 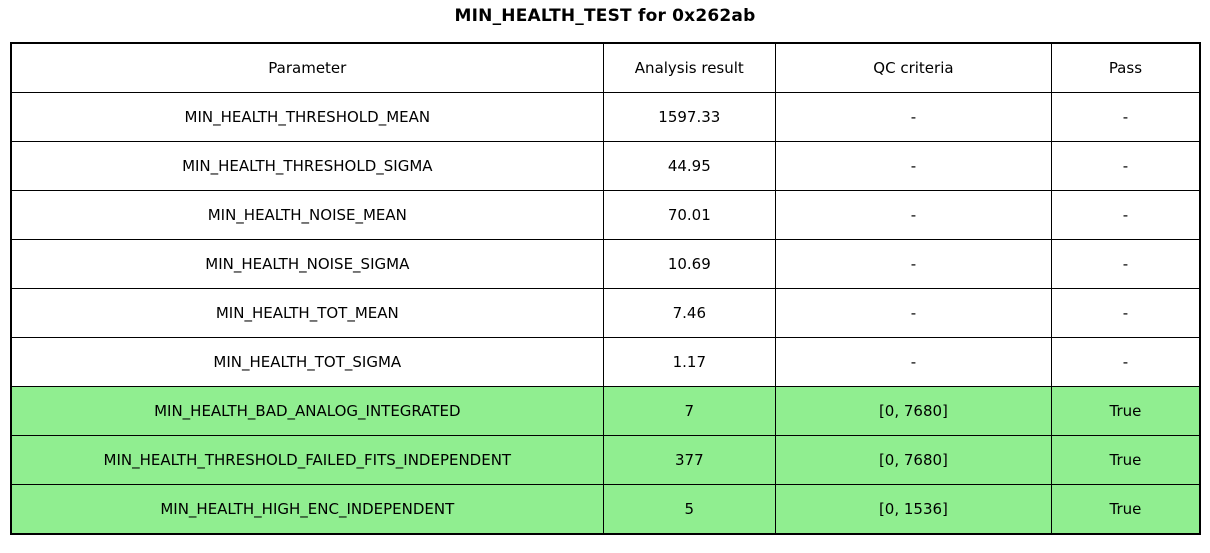 I want to click on chart-title: MIN_HEALTH_TEST for 0x262ab, so click(x=605, y=16).